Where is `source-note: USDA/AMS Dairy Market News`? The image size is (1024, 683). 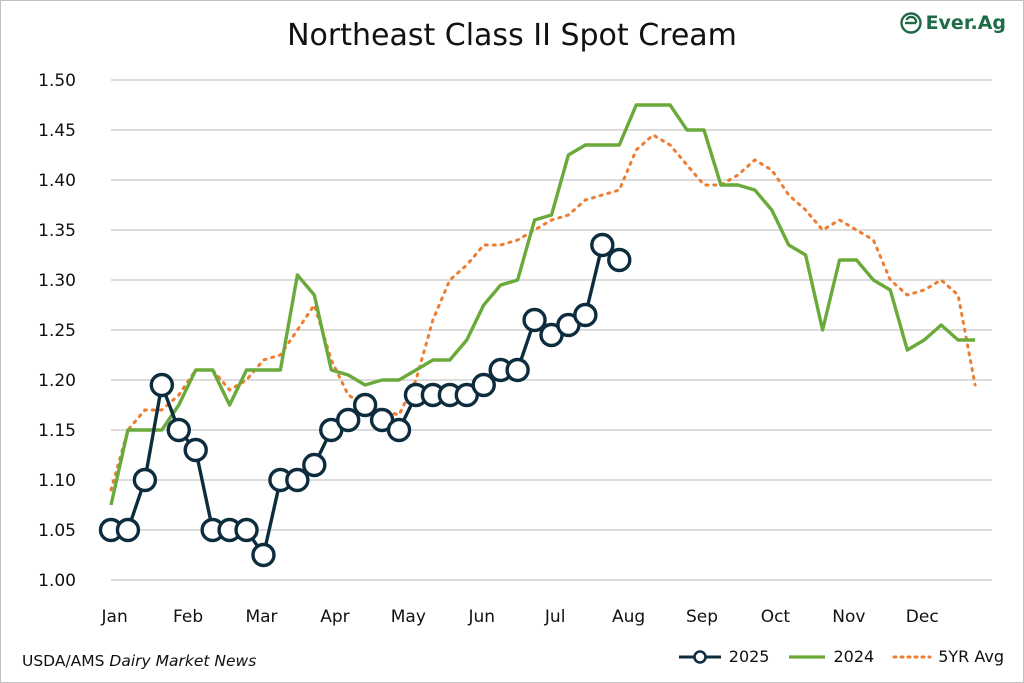
source-note: USDA/AMS Dairy Market News is located at coordinates (139, 661).